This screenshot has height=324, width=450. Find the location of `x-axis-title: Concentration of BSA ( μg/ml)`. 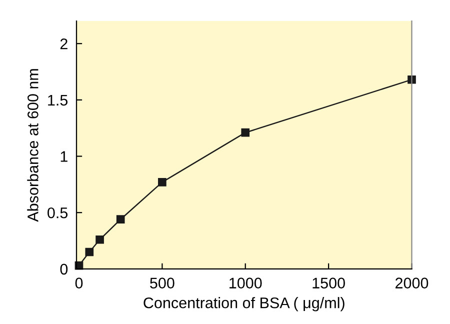

x-axis-title: Concentration of BSA ( μg/ml) is located at coordinates (244, 304).